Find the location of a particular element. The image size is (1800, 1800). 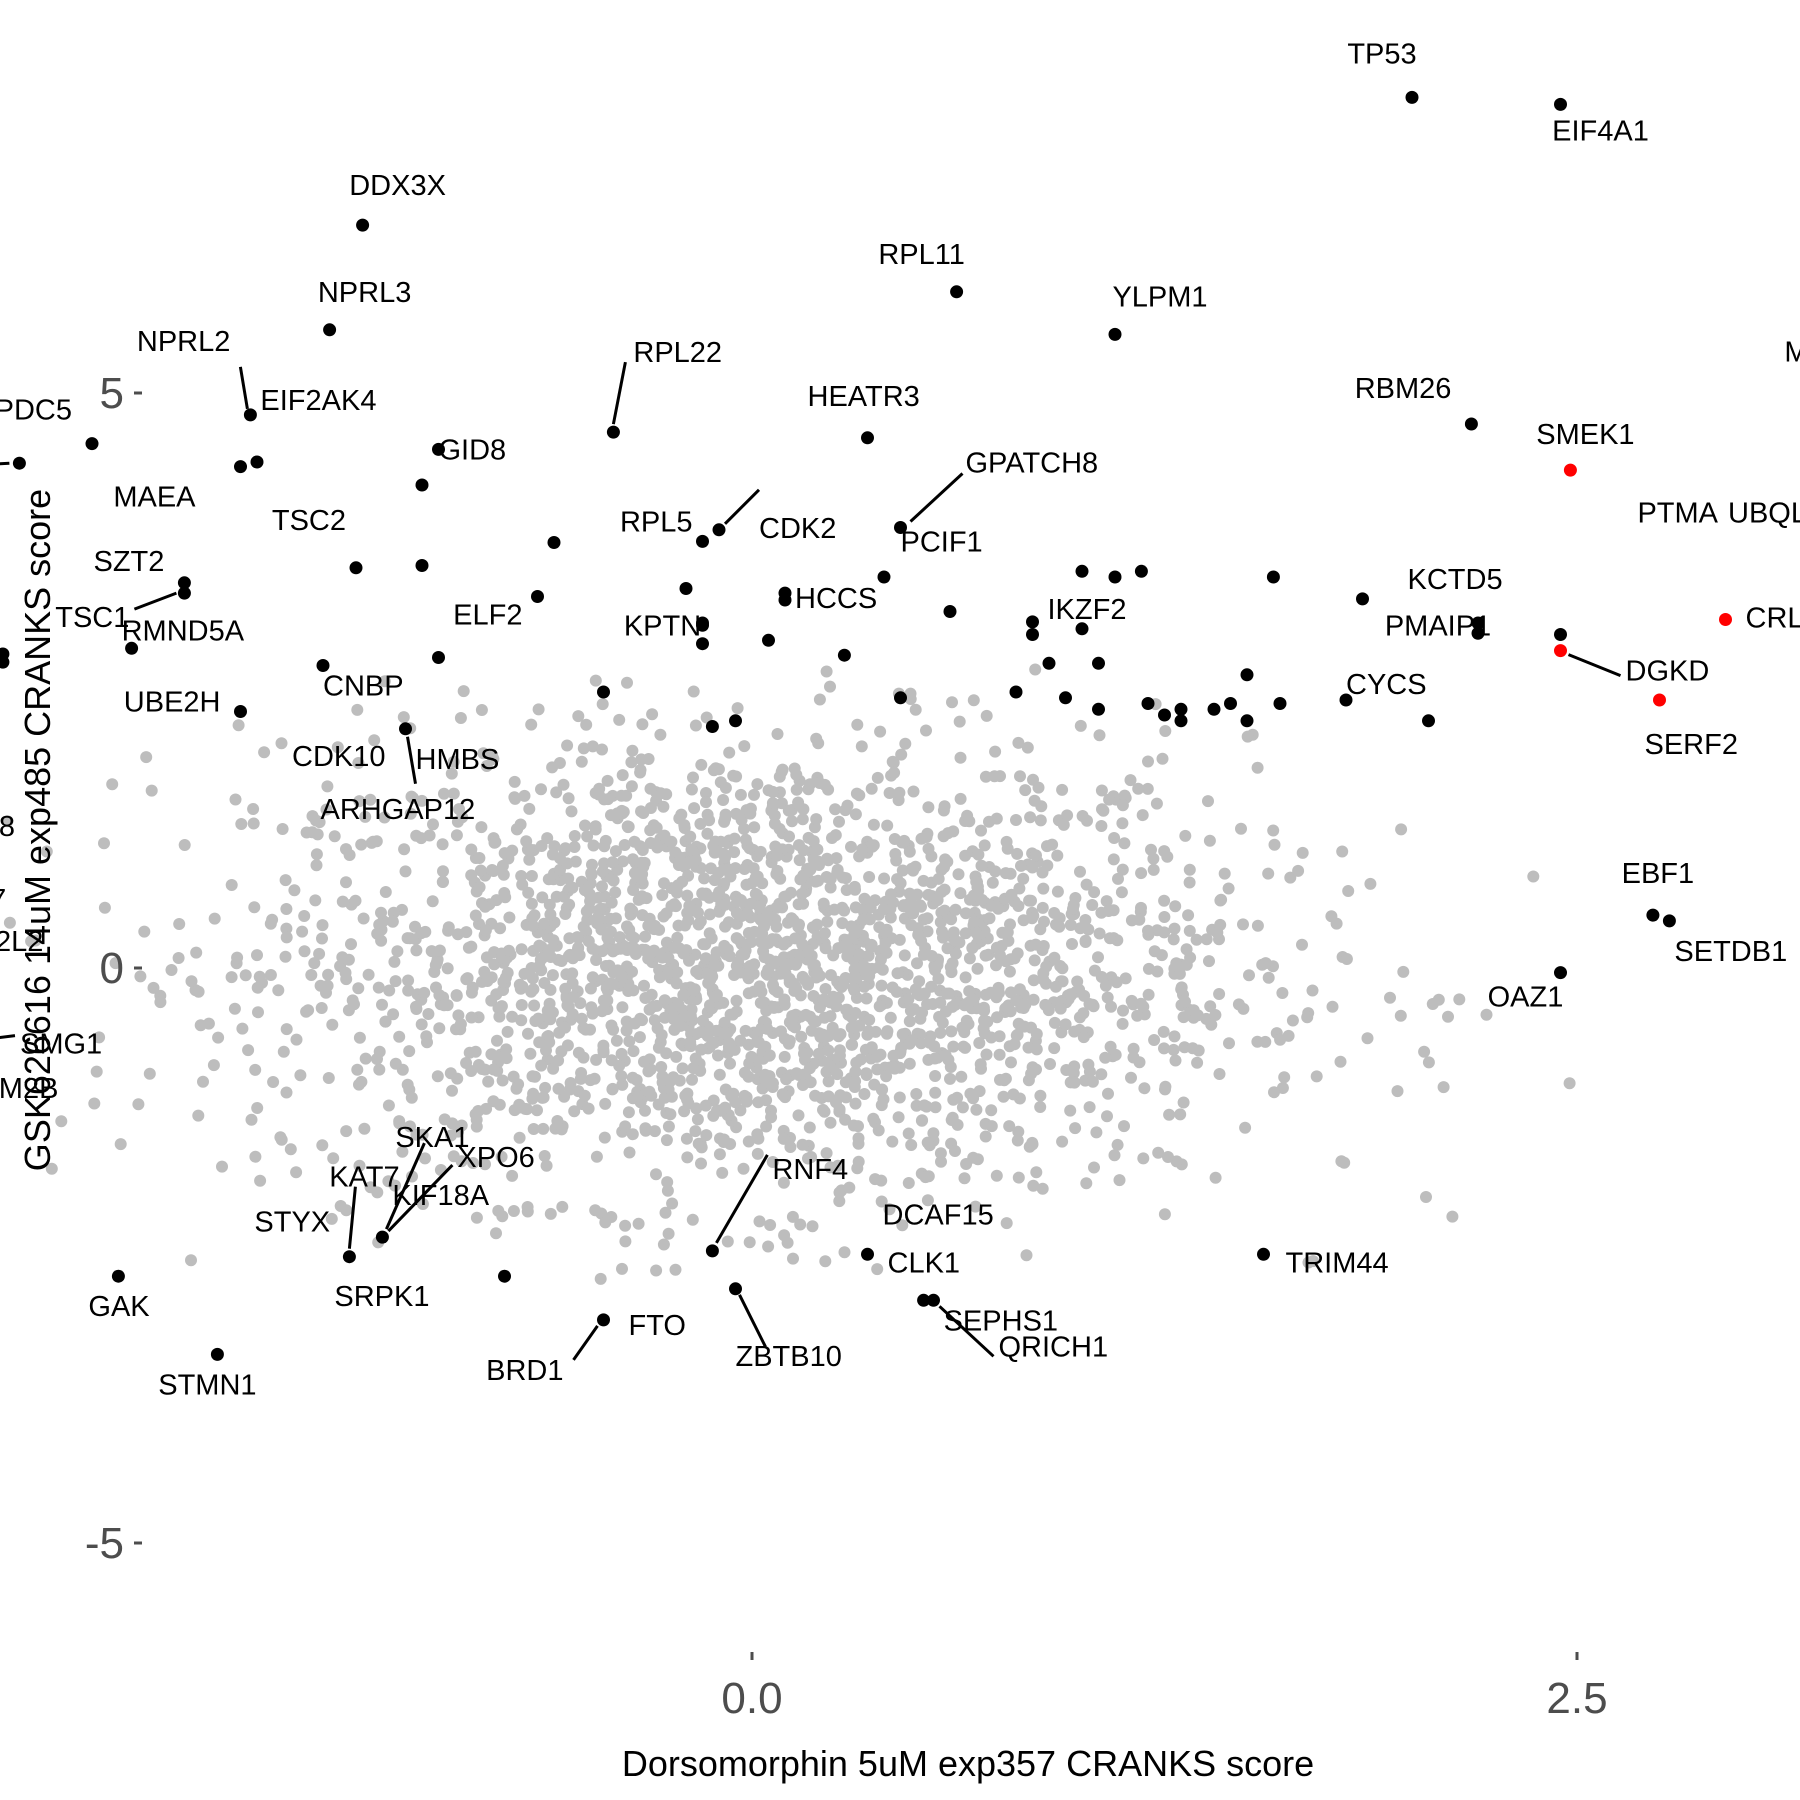

point-fam58a is located at coordinates (19, 463).